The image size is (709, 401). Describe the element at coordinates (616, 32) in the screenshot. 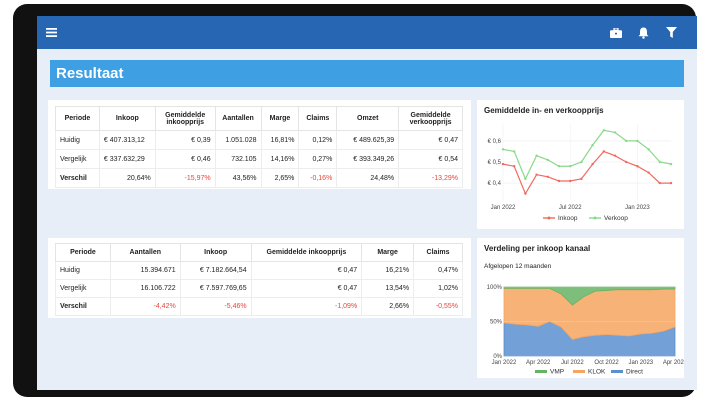

I see `briefcase-icon` at that location.